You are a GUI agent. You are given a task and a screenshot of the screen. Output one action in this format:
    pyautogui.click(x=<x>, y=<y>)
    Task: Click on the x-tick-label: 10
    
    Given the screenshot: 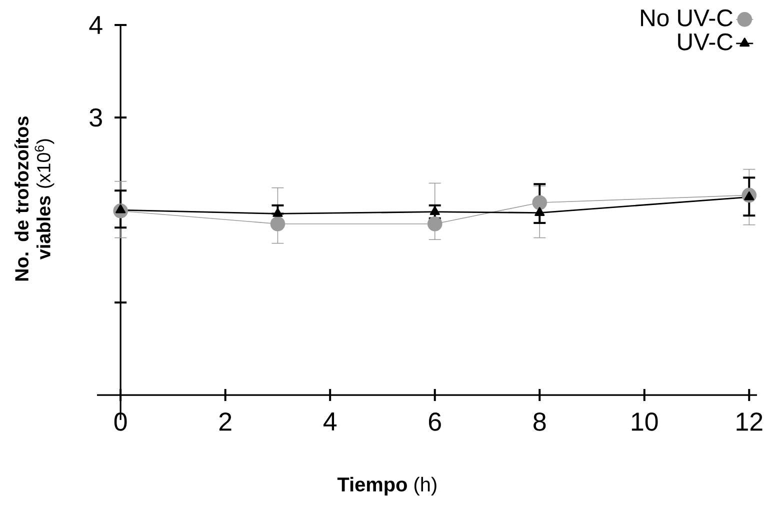 What is the action you would take?
    pyautogui.click(x=645, y=421)
    